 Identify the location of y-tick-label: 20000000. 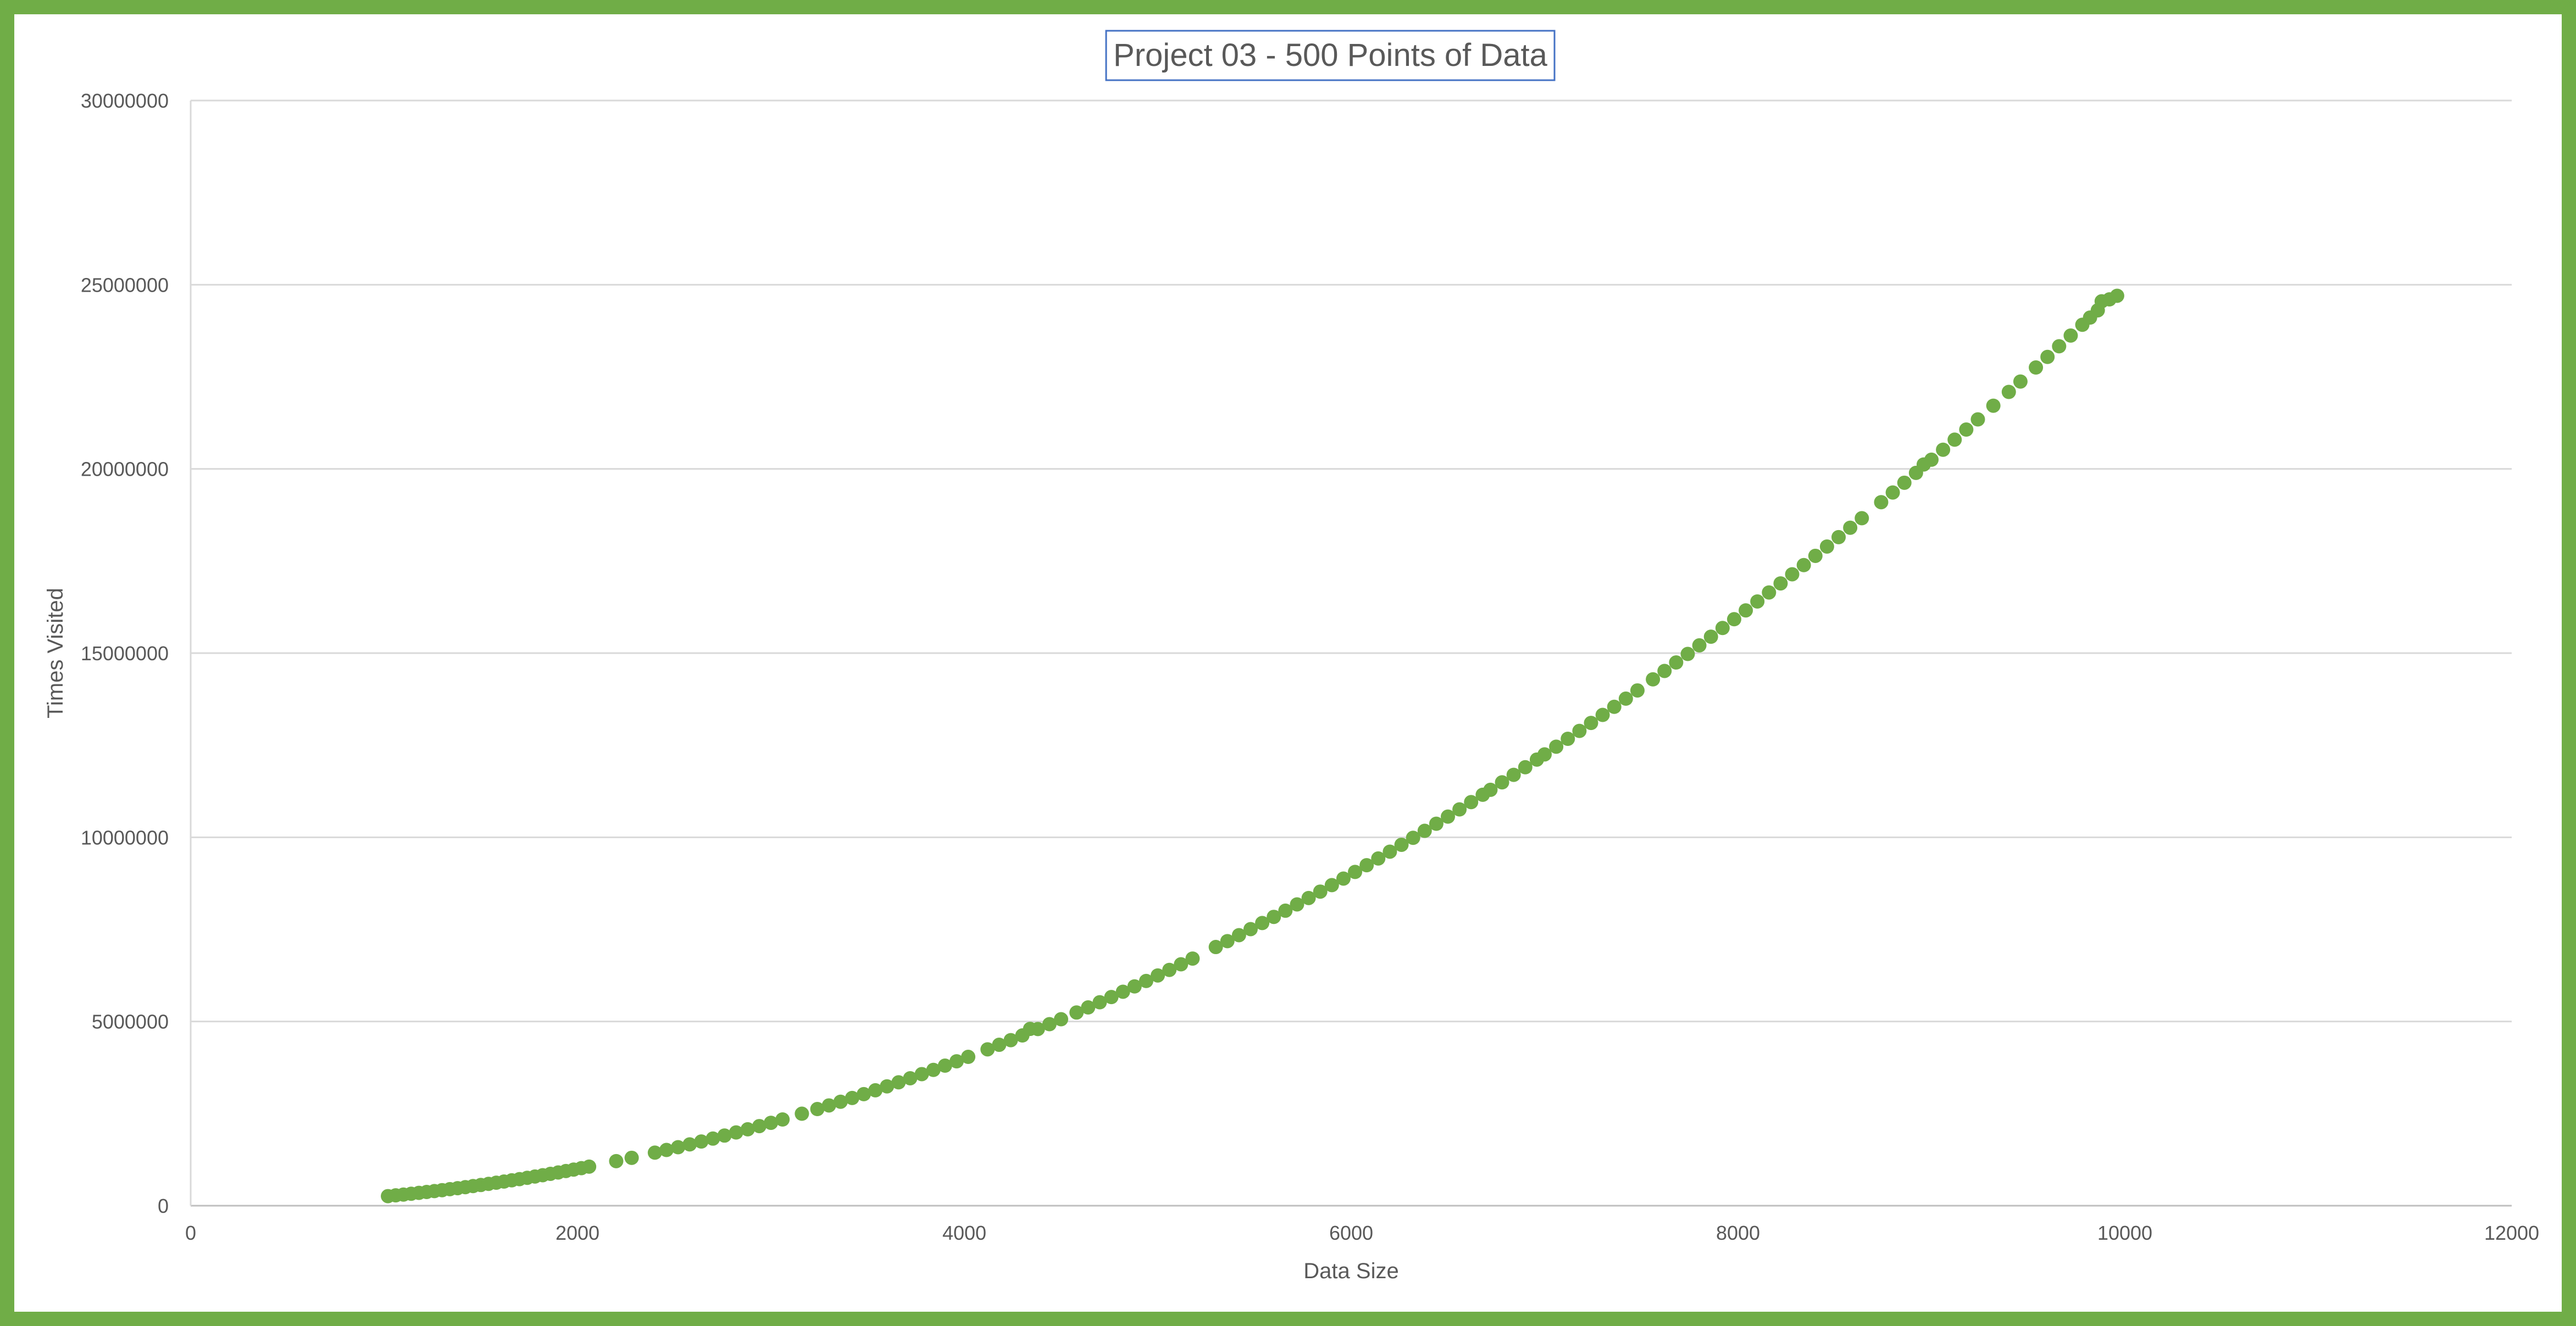
(125, 469).